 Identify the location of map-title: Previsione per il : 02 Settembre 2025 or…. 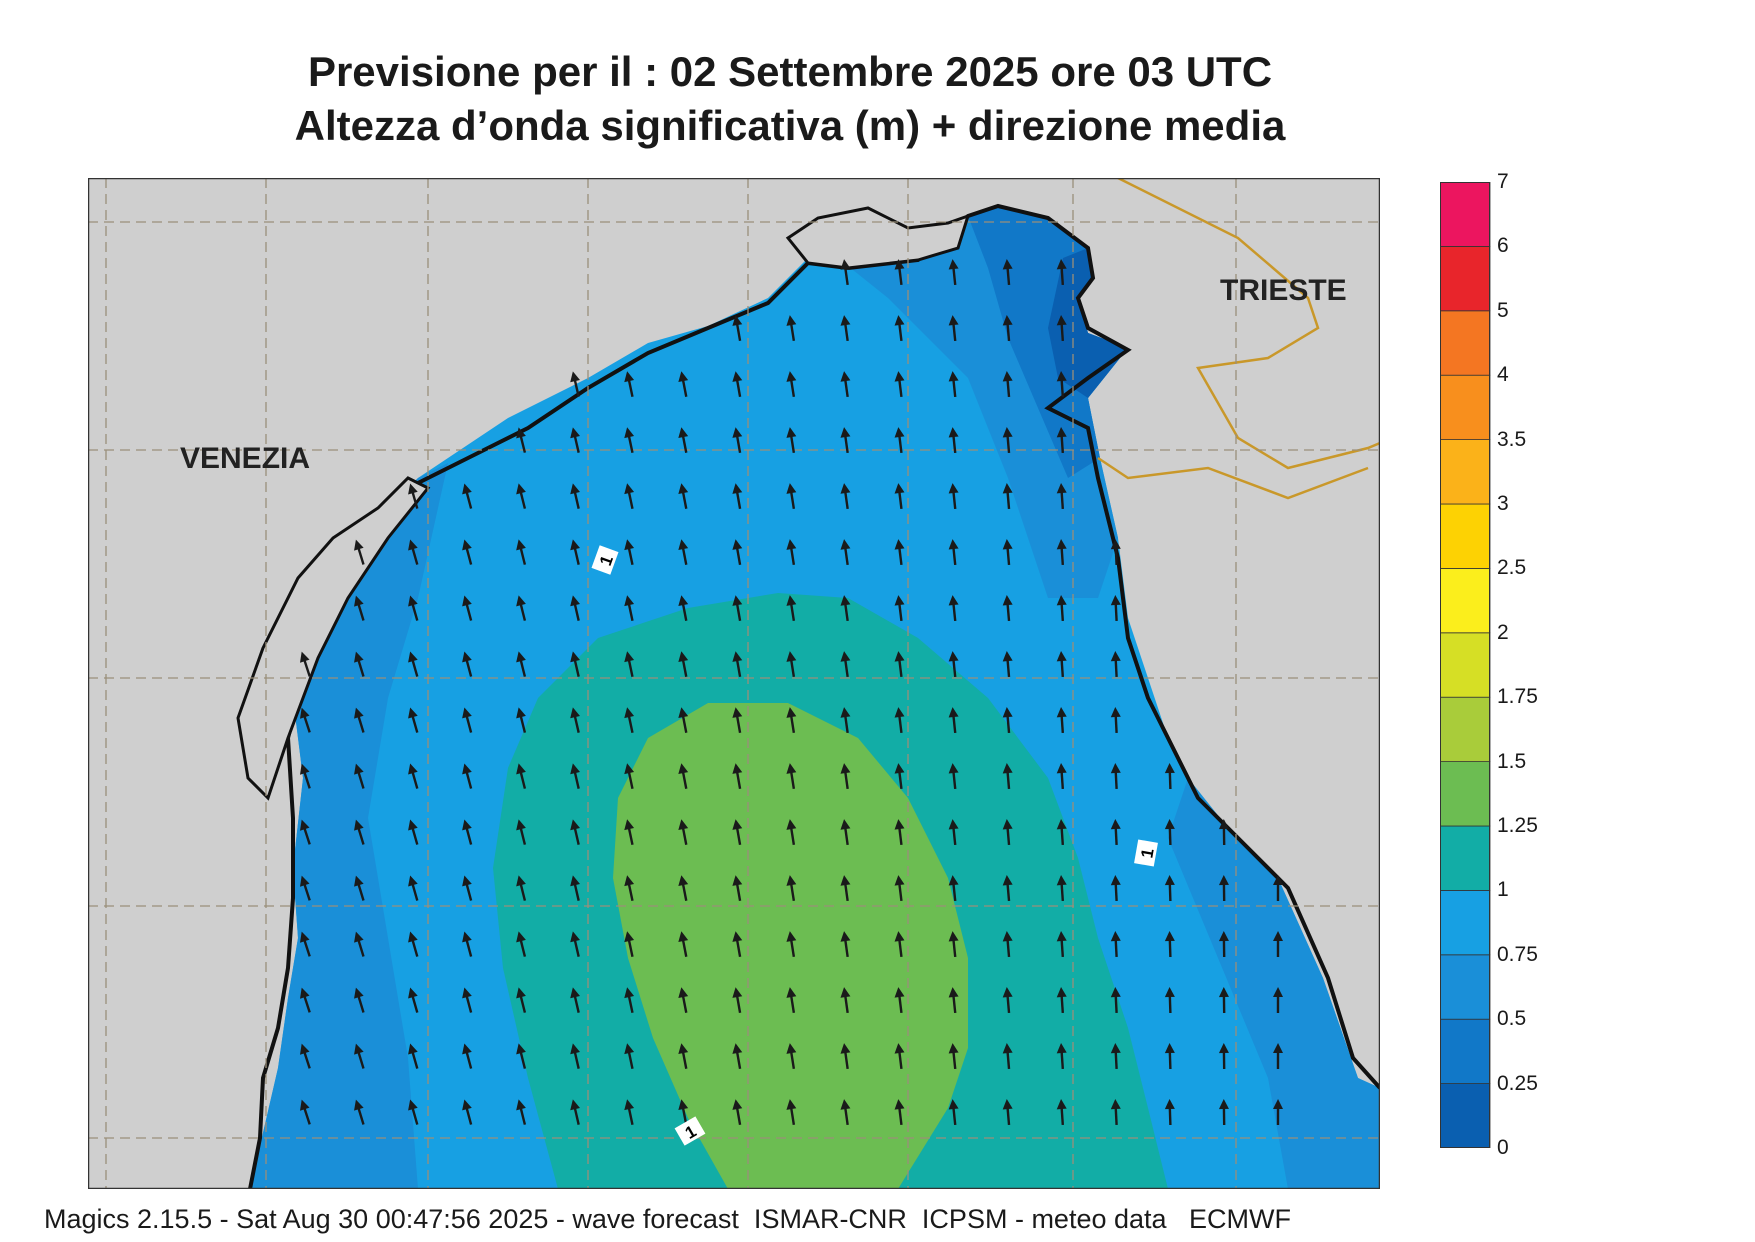
(790, 71).